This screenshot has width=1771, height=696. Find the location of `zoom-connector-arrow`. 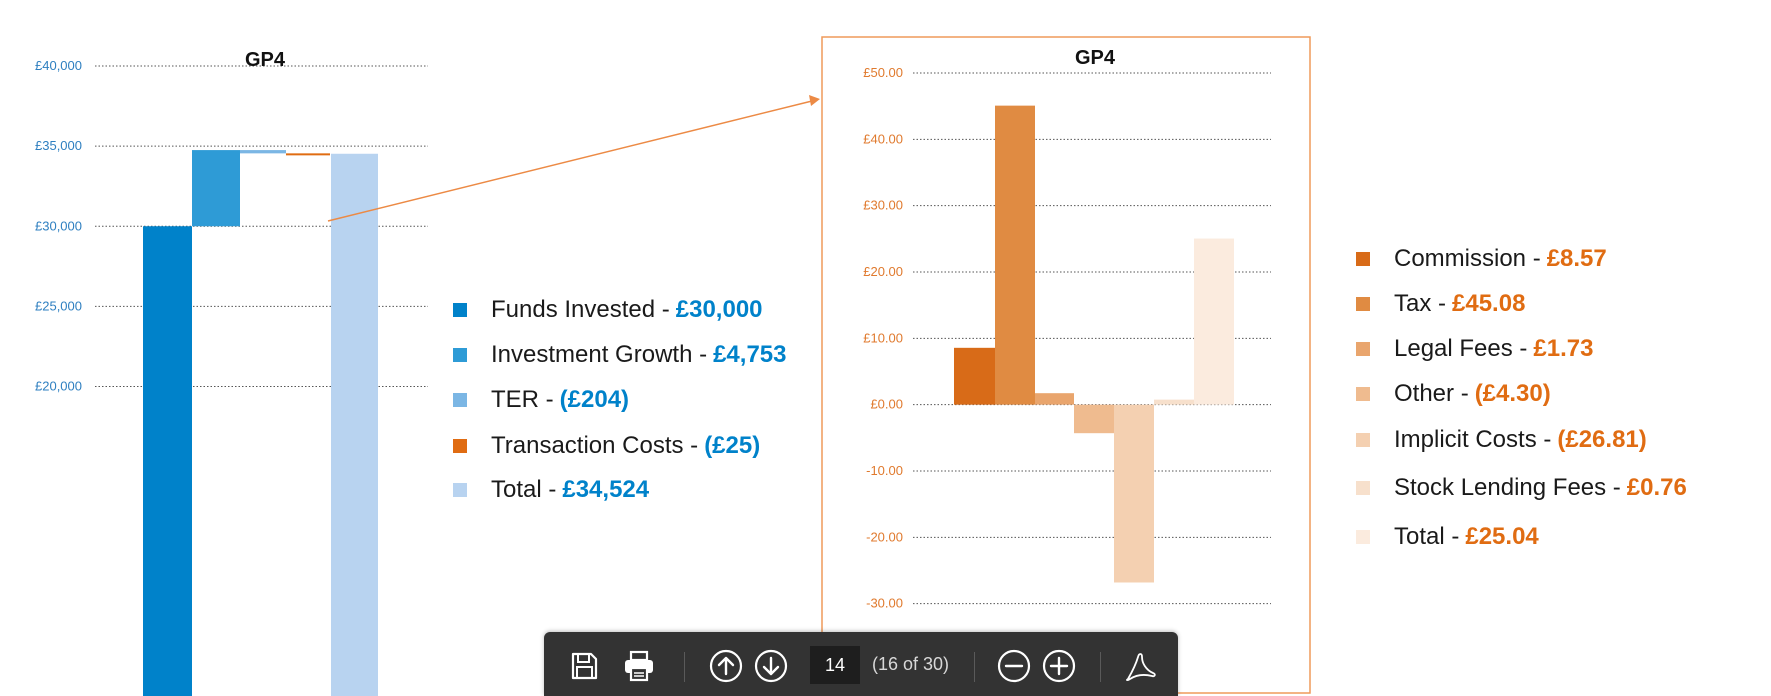

zoom-connector-arrow is located at coordinates (570, 161).